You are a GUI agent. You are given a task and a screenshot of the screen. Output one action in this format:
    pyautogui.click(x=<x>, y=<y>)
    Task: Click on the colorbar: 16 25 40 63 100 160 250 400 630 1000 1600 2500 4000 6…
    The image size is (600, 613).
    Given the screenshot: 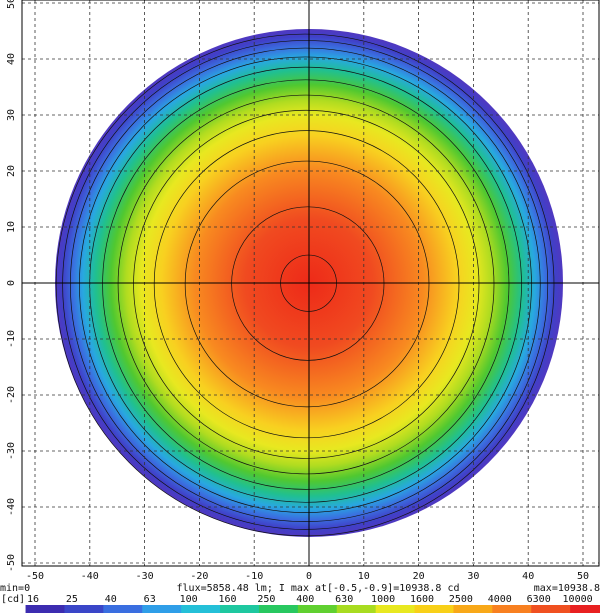 What is the action you would take?
    pyautogui.click(x=312, y=603)
    